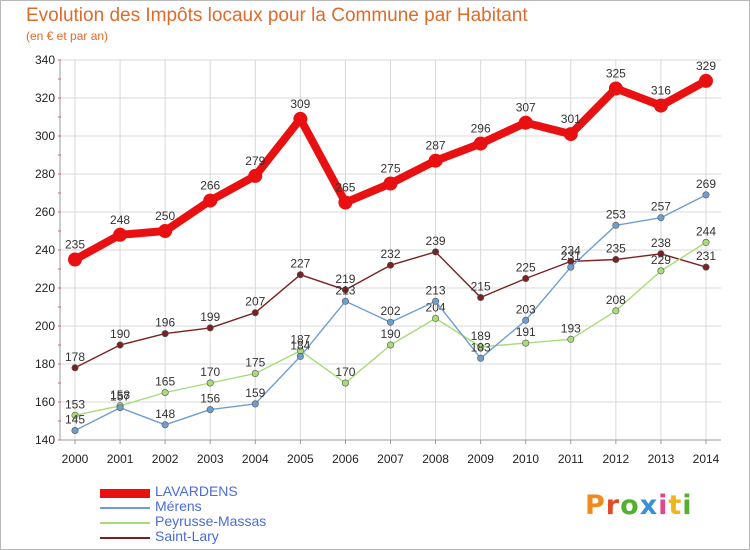 The image size is (750, 550). Describe the element at coordinates (526, 332) in the screenshot. I see `data-label: 191` at that location.